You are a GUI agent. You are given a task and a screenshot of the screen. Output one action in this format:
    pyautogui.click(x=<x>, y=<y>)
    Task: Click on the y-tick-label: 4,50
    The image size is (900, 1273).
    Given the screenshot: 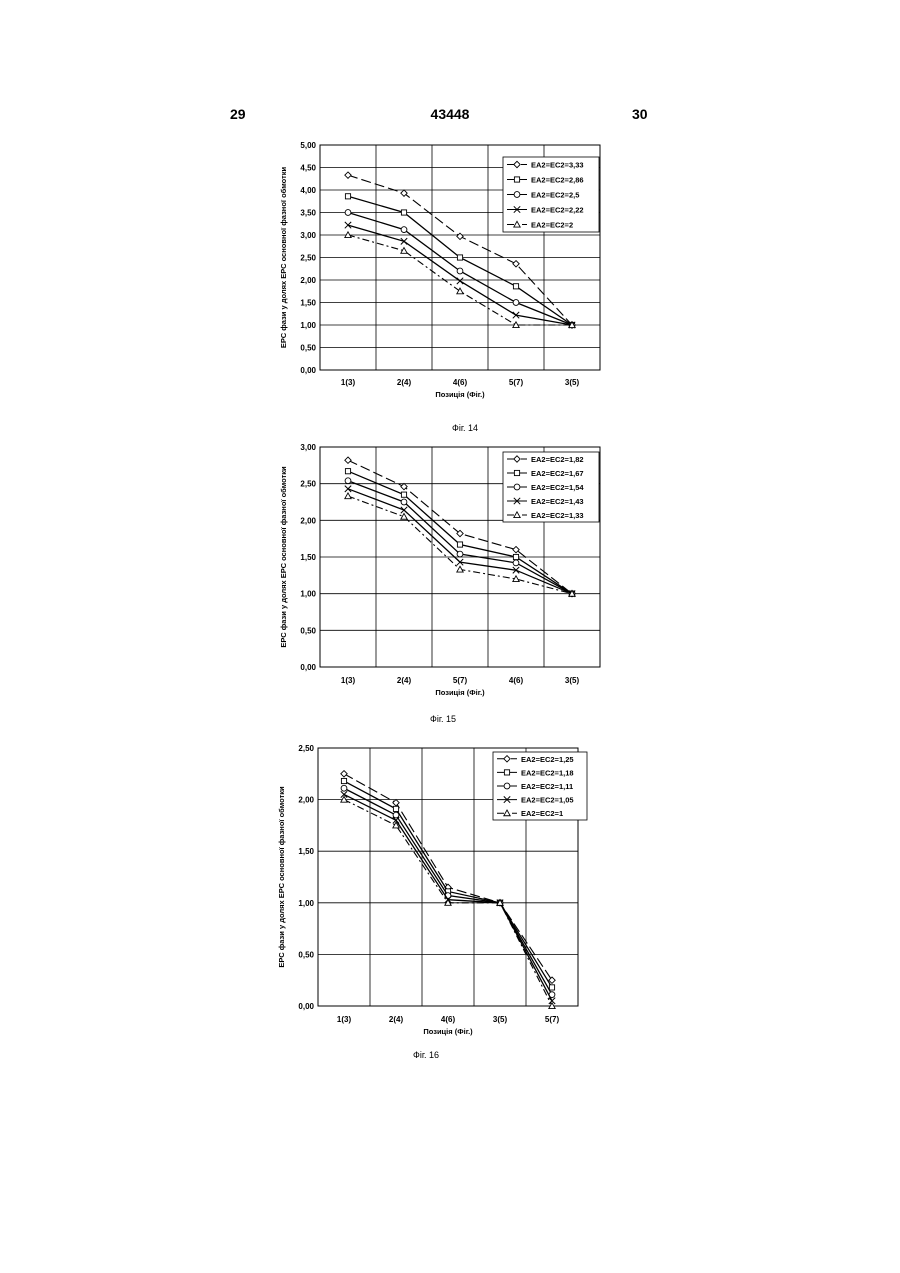 What is the action you would take?
    pyautogui.click(x=308, y=168)
    